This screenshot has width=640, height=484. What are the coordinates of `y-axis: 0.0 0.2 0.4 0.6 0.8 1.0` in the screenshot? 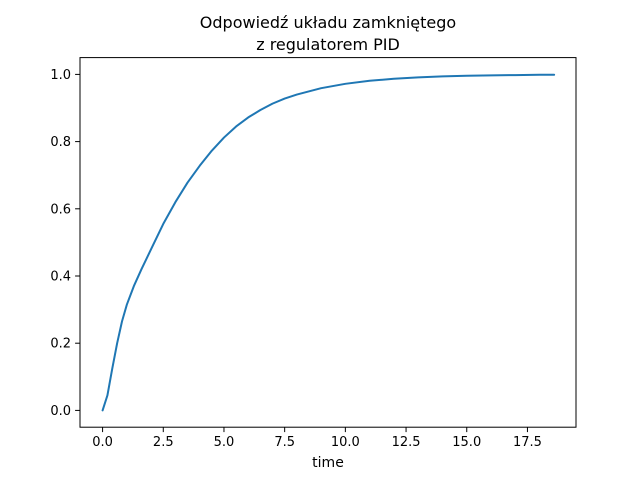 It's located at (65, 243).